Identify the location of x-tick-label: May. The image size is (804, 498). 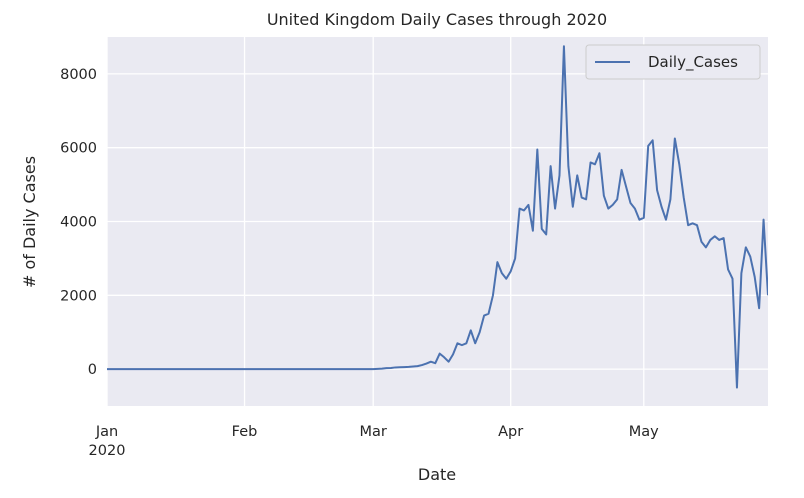
(644, 432).